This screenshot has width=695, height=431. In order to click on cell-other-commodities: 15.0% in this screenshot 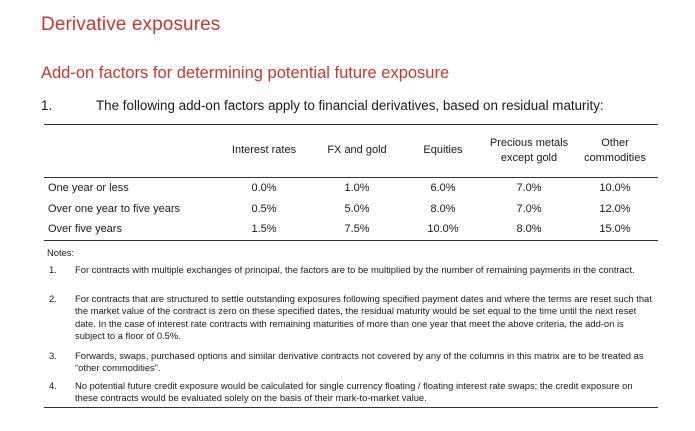, I will do `click(615, 230)`.